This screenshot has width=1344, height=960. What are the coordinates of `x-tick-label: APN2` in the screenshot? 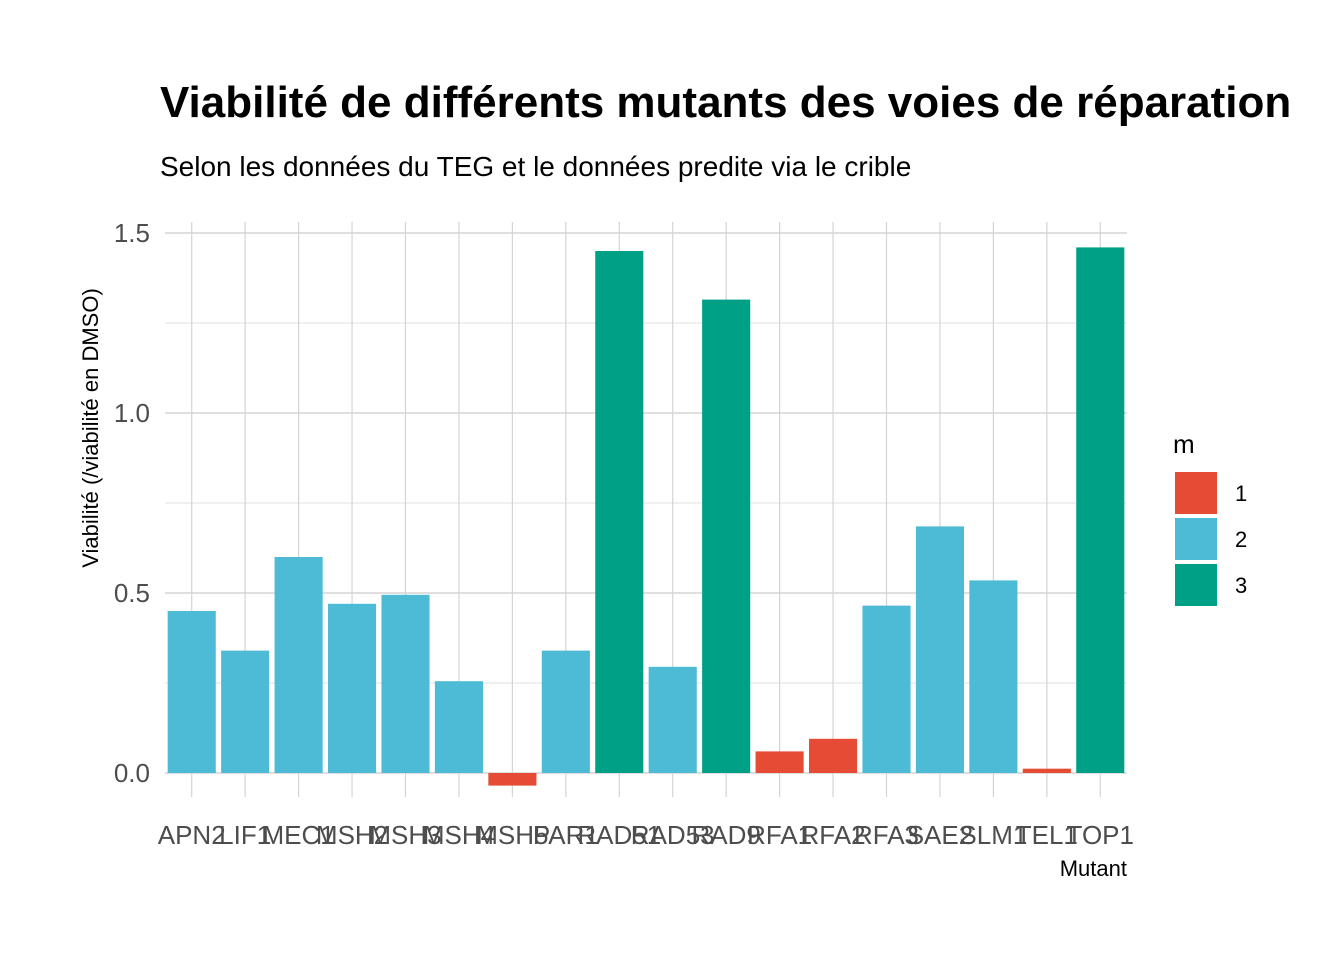 It's located at (192, 835).